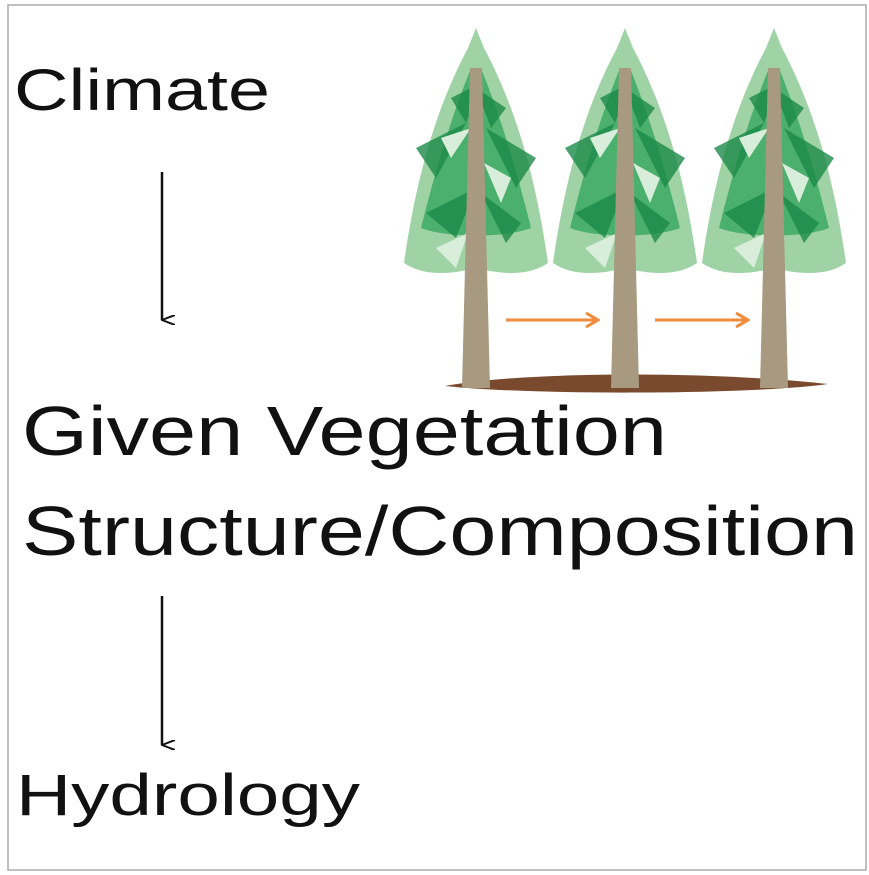  Describe the element at coordinates (142, 90) in the screenshot. I see `climate-label: Climate` at that location.